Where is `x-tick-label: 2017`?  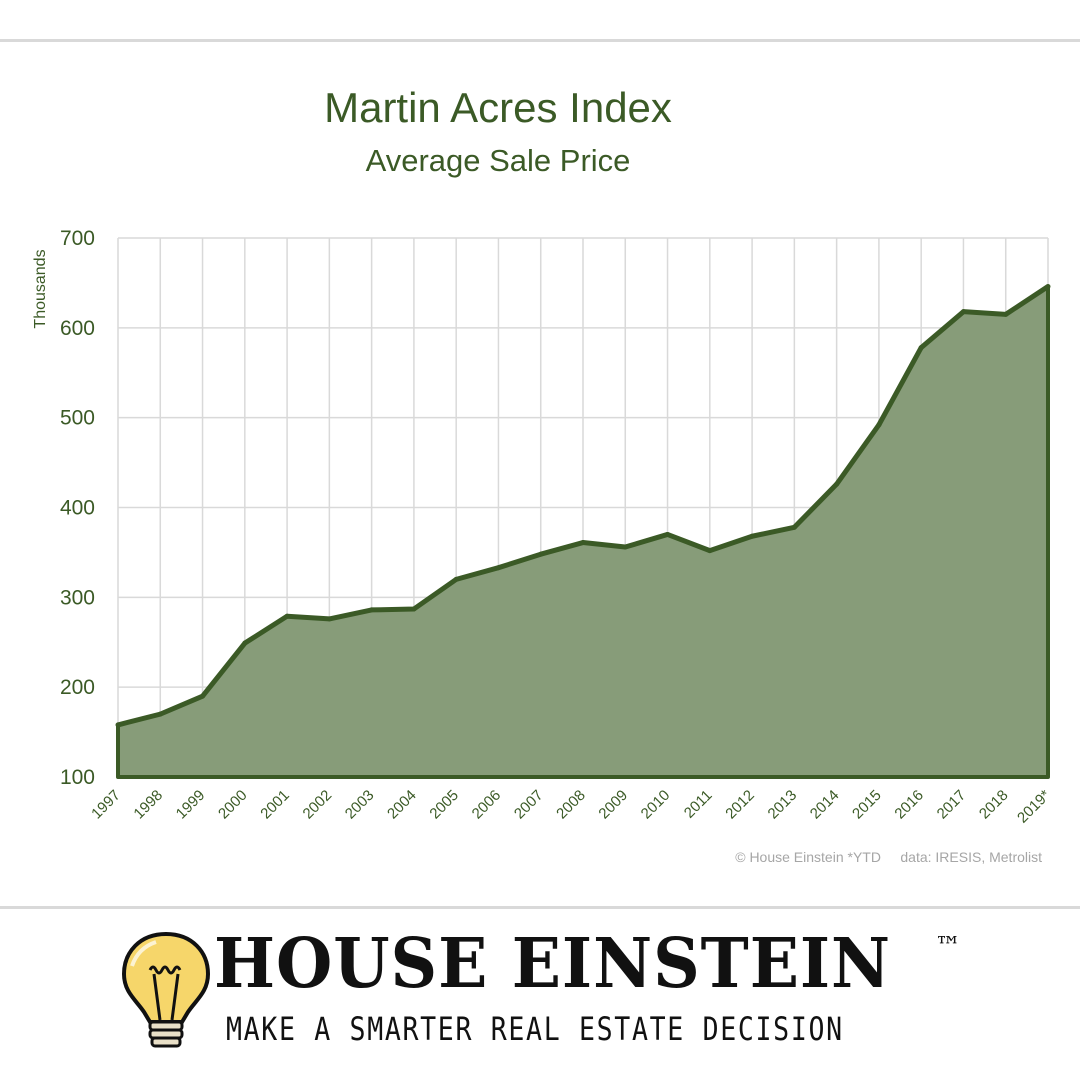
x-tick-label: 2017 is located at coordinates (952, 805).